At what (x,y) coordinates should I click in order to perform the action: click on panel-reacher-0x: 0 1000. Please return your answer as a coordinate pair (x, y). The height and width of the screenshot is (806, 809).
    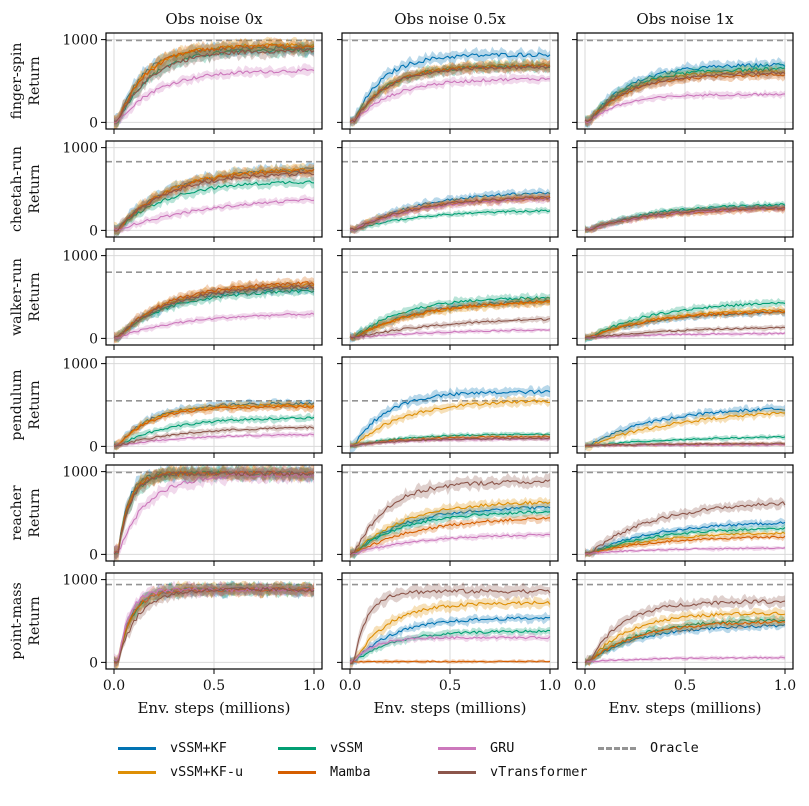
    Looking at the image, I should click on (192, 515).